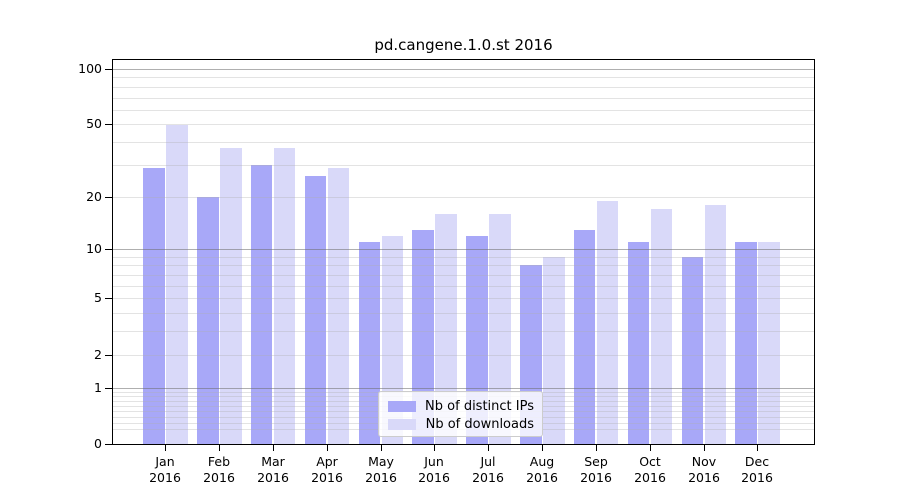  What do you see at coordinates (273, 448) in the screenshot?
I see `x-tick-mar` at bounding box center [273, 448].